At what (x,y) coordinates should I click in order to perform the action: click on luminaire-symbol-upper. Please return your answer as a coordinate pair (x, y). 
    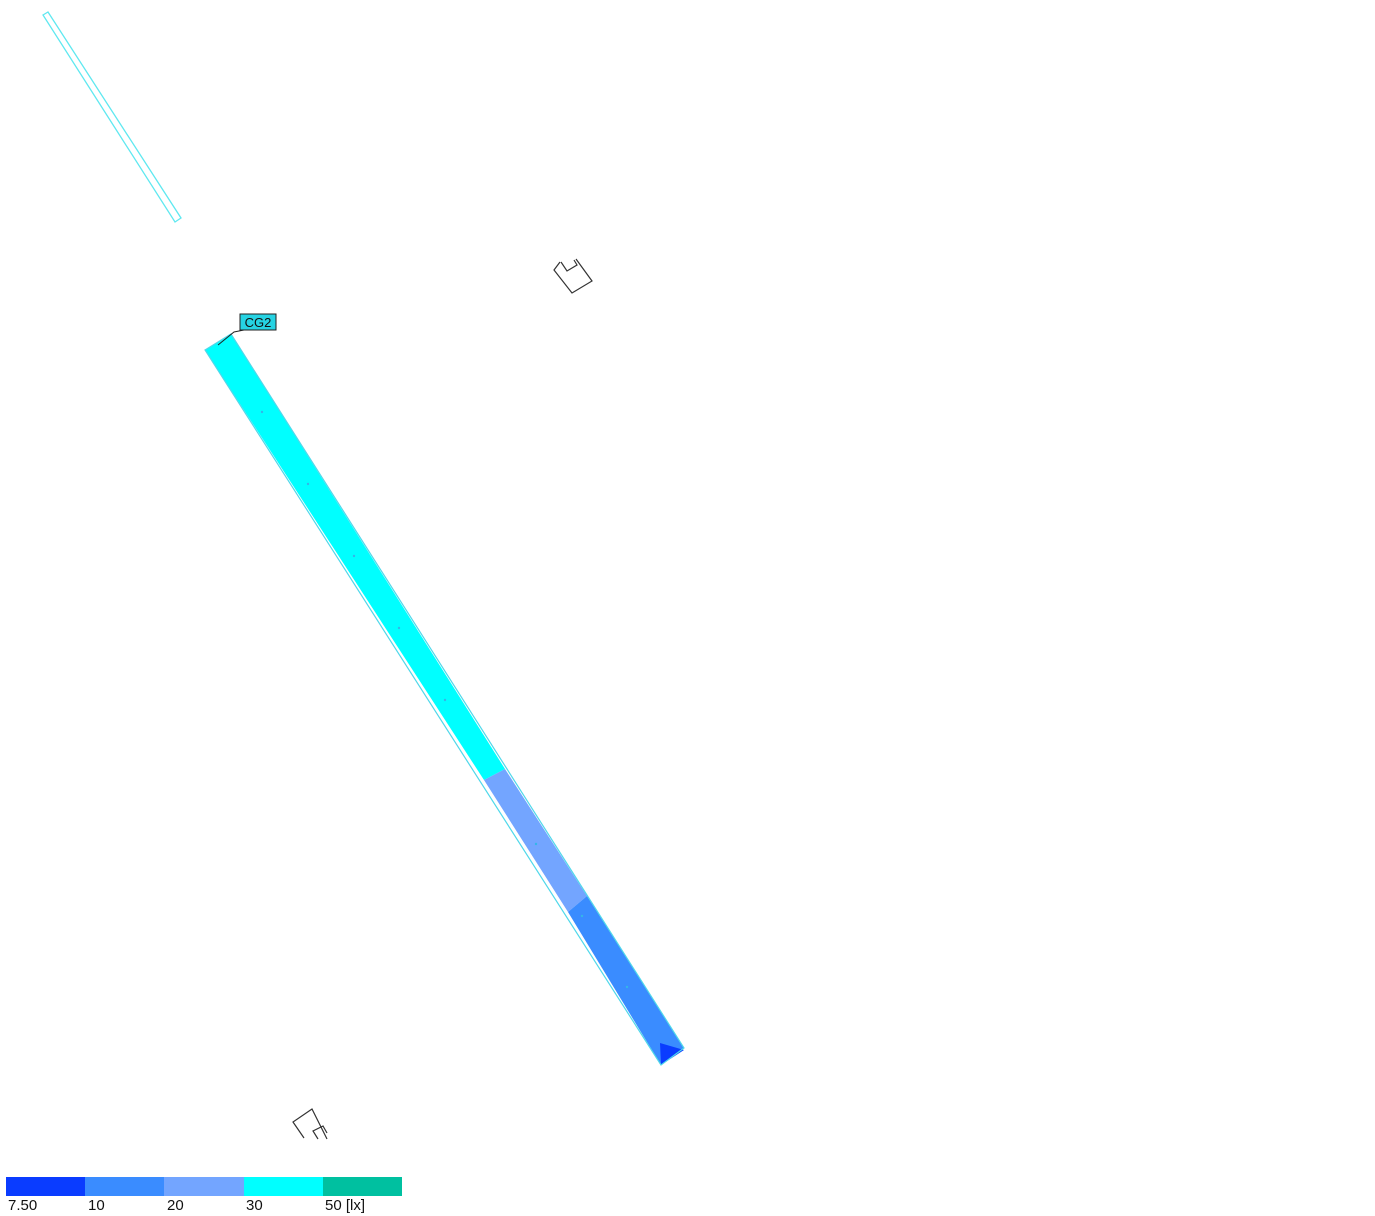
    Looking at the image, I should click on (573, 276).